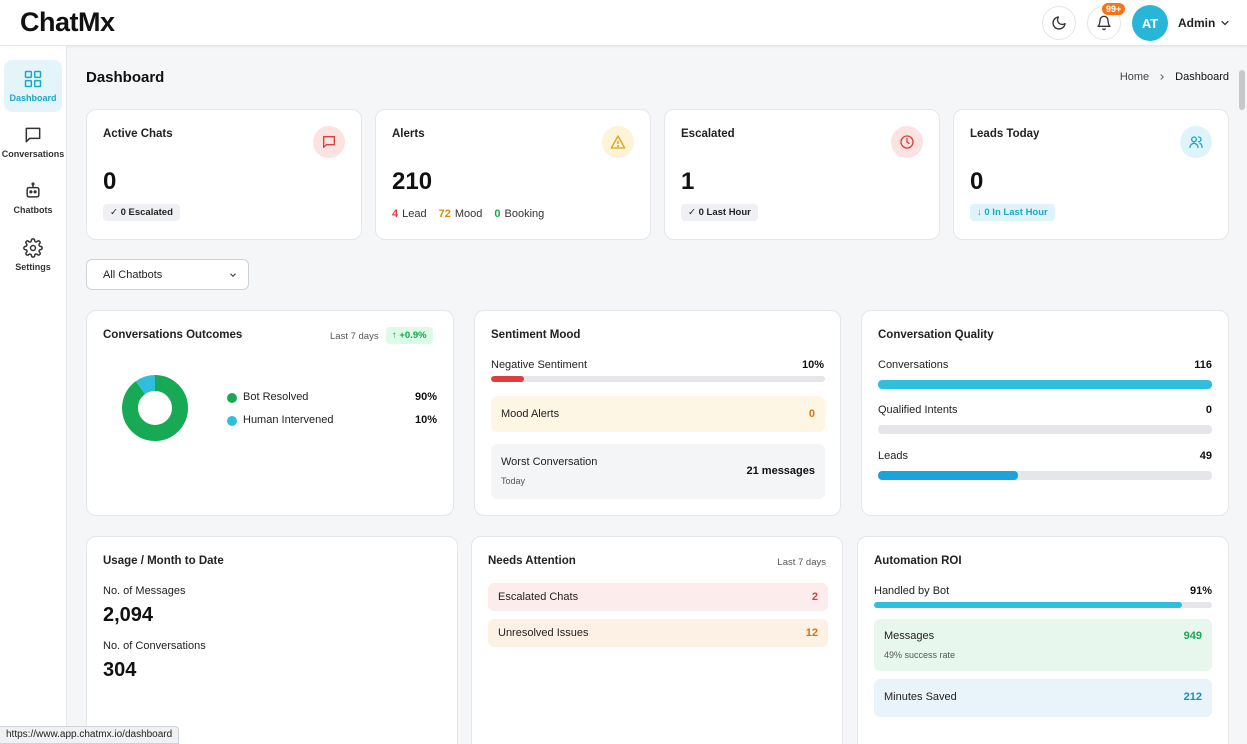 The image size is (1247, 744). What do you see at coordinates (1200, 591) in the screenshot?
I see `handled-by-bot-value: 91%` at bounding box center [1200, 591].